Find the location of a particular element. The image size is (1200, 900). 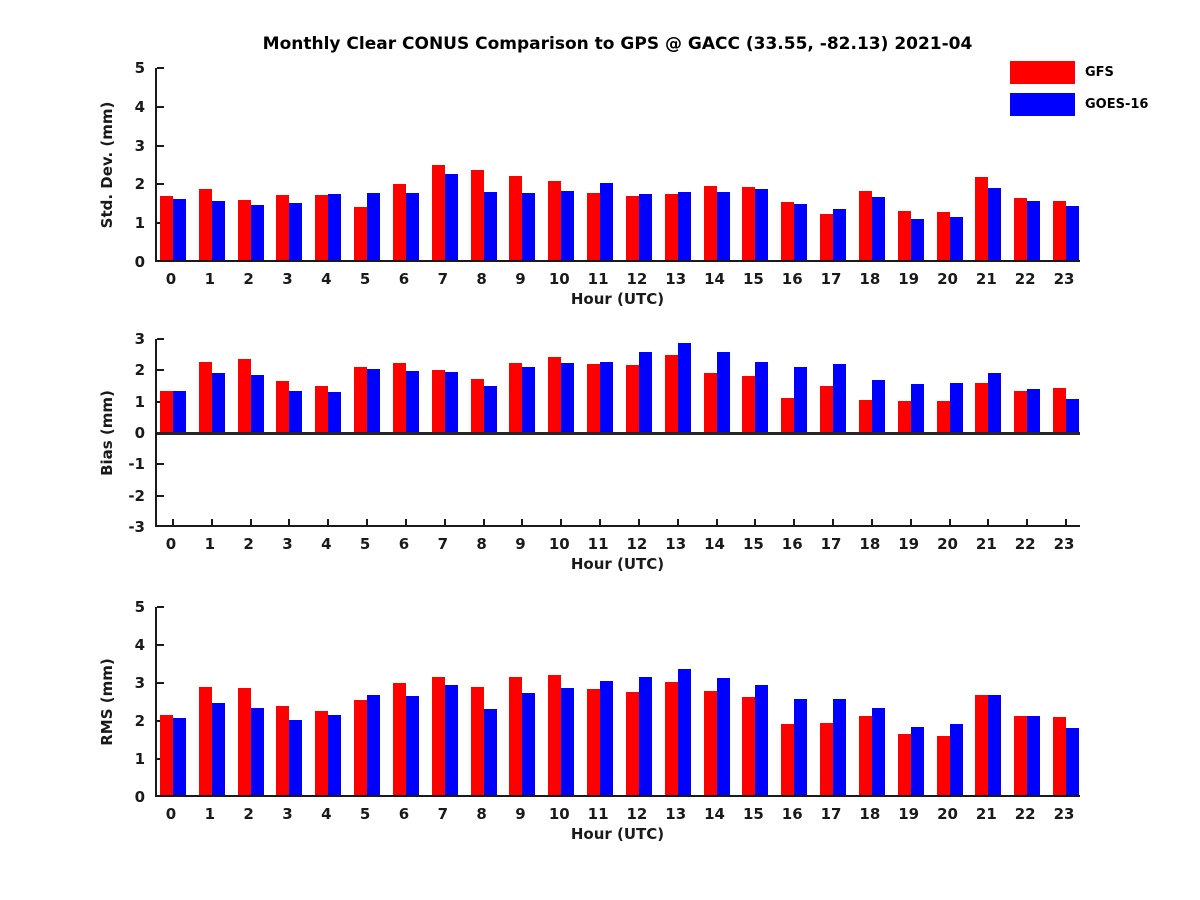

bar-gfs-h11 is located at coordinates (594, 398).